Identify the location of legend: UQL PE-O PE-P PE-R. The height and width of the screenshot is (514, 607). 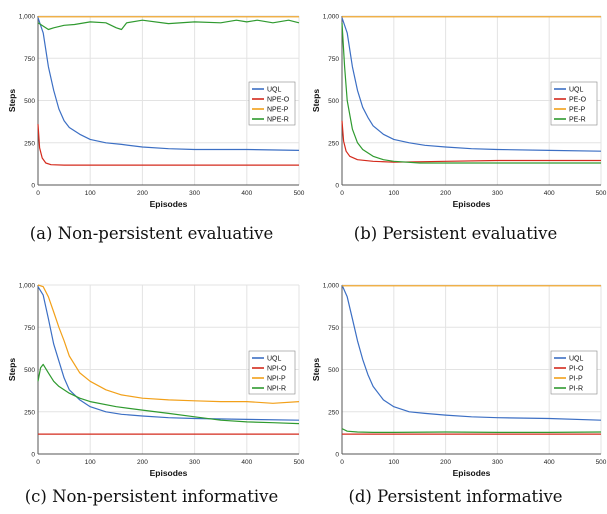
(574, 103).